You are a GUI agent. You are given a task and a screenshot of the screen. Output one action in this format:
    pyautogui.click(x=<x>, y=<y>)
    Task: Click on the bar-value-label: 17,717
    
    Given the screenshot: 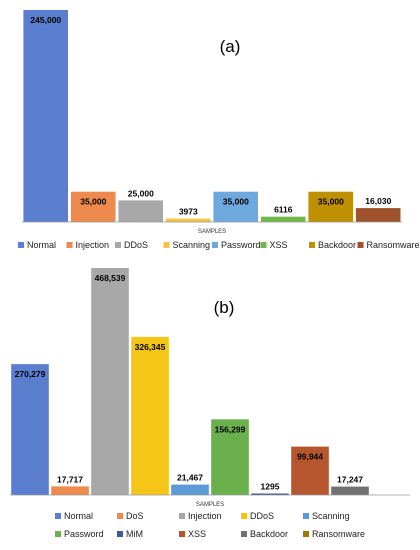 What is the action you would take?
    pyautogui.click(x=70, y=479)
    